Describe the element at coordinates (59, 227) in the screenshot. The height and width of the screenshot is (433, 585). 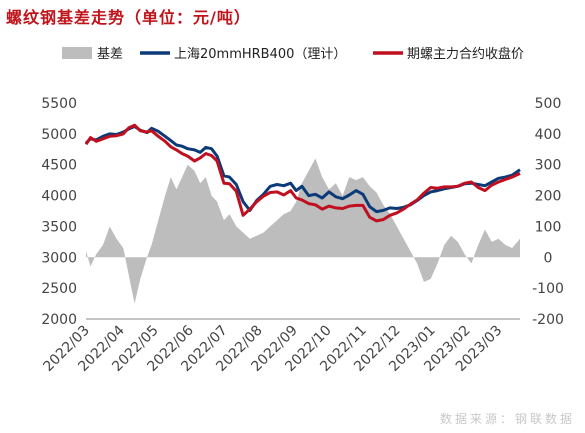
I see `y-left-tick-label: 3500` at that location.